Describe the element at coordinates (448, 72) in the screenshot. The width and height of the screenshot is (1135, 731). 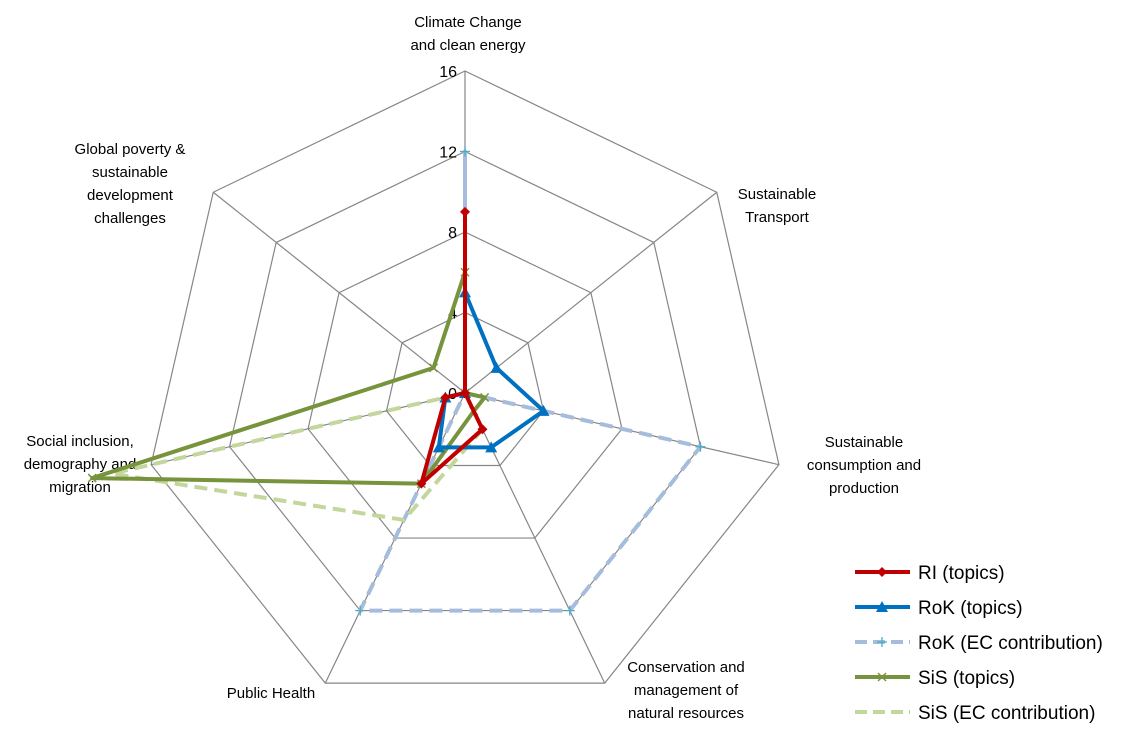
I see `tick-label-16: 16` at that location.